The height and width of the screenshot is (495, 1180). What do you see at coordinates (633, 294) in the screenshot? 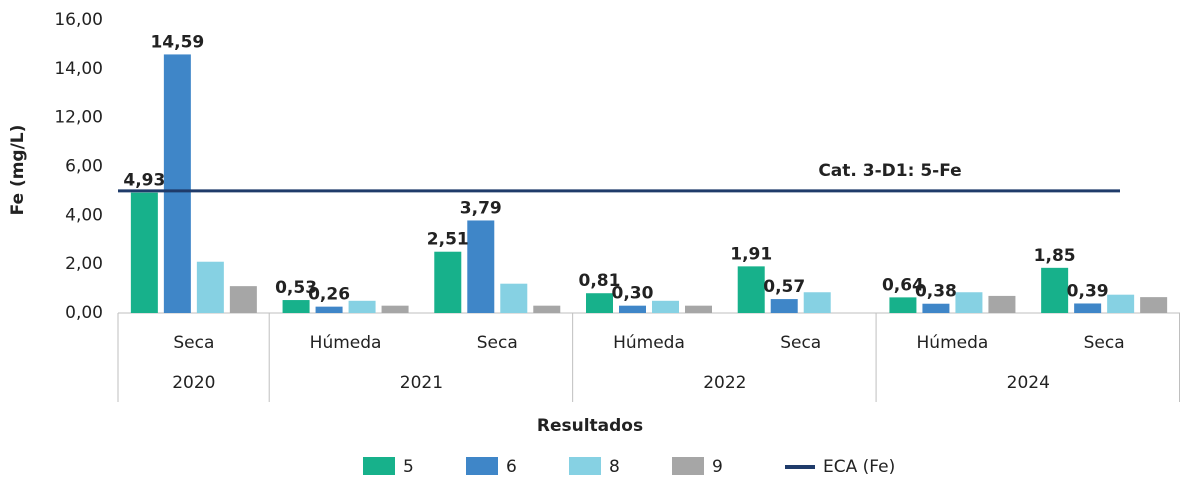
I see `data-label: 0,30` at bounding box center [633, 294].